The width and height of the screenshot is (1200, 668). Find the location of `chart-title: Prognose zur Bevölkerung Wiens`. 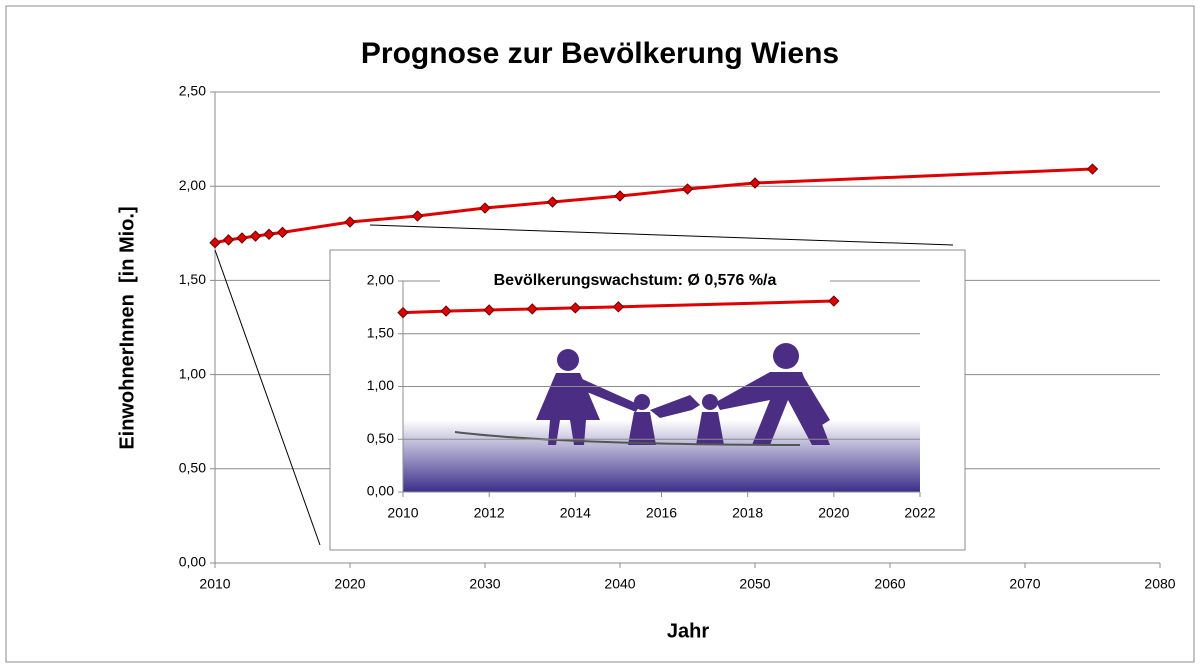

chart-title: Prognose zur Bevölkerung Wiens is located at coordinates (600, 53).